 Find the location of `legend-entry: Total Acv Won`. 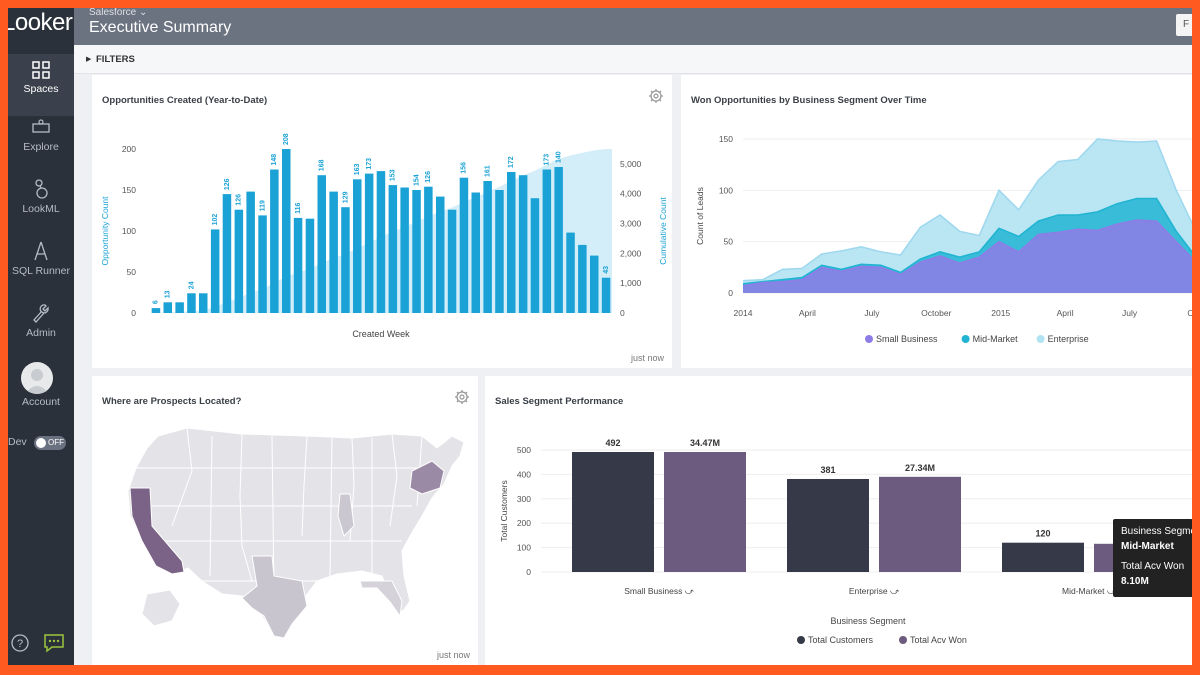

legend-entry: Total Acv Won is located at coordinates (938, 640).